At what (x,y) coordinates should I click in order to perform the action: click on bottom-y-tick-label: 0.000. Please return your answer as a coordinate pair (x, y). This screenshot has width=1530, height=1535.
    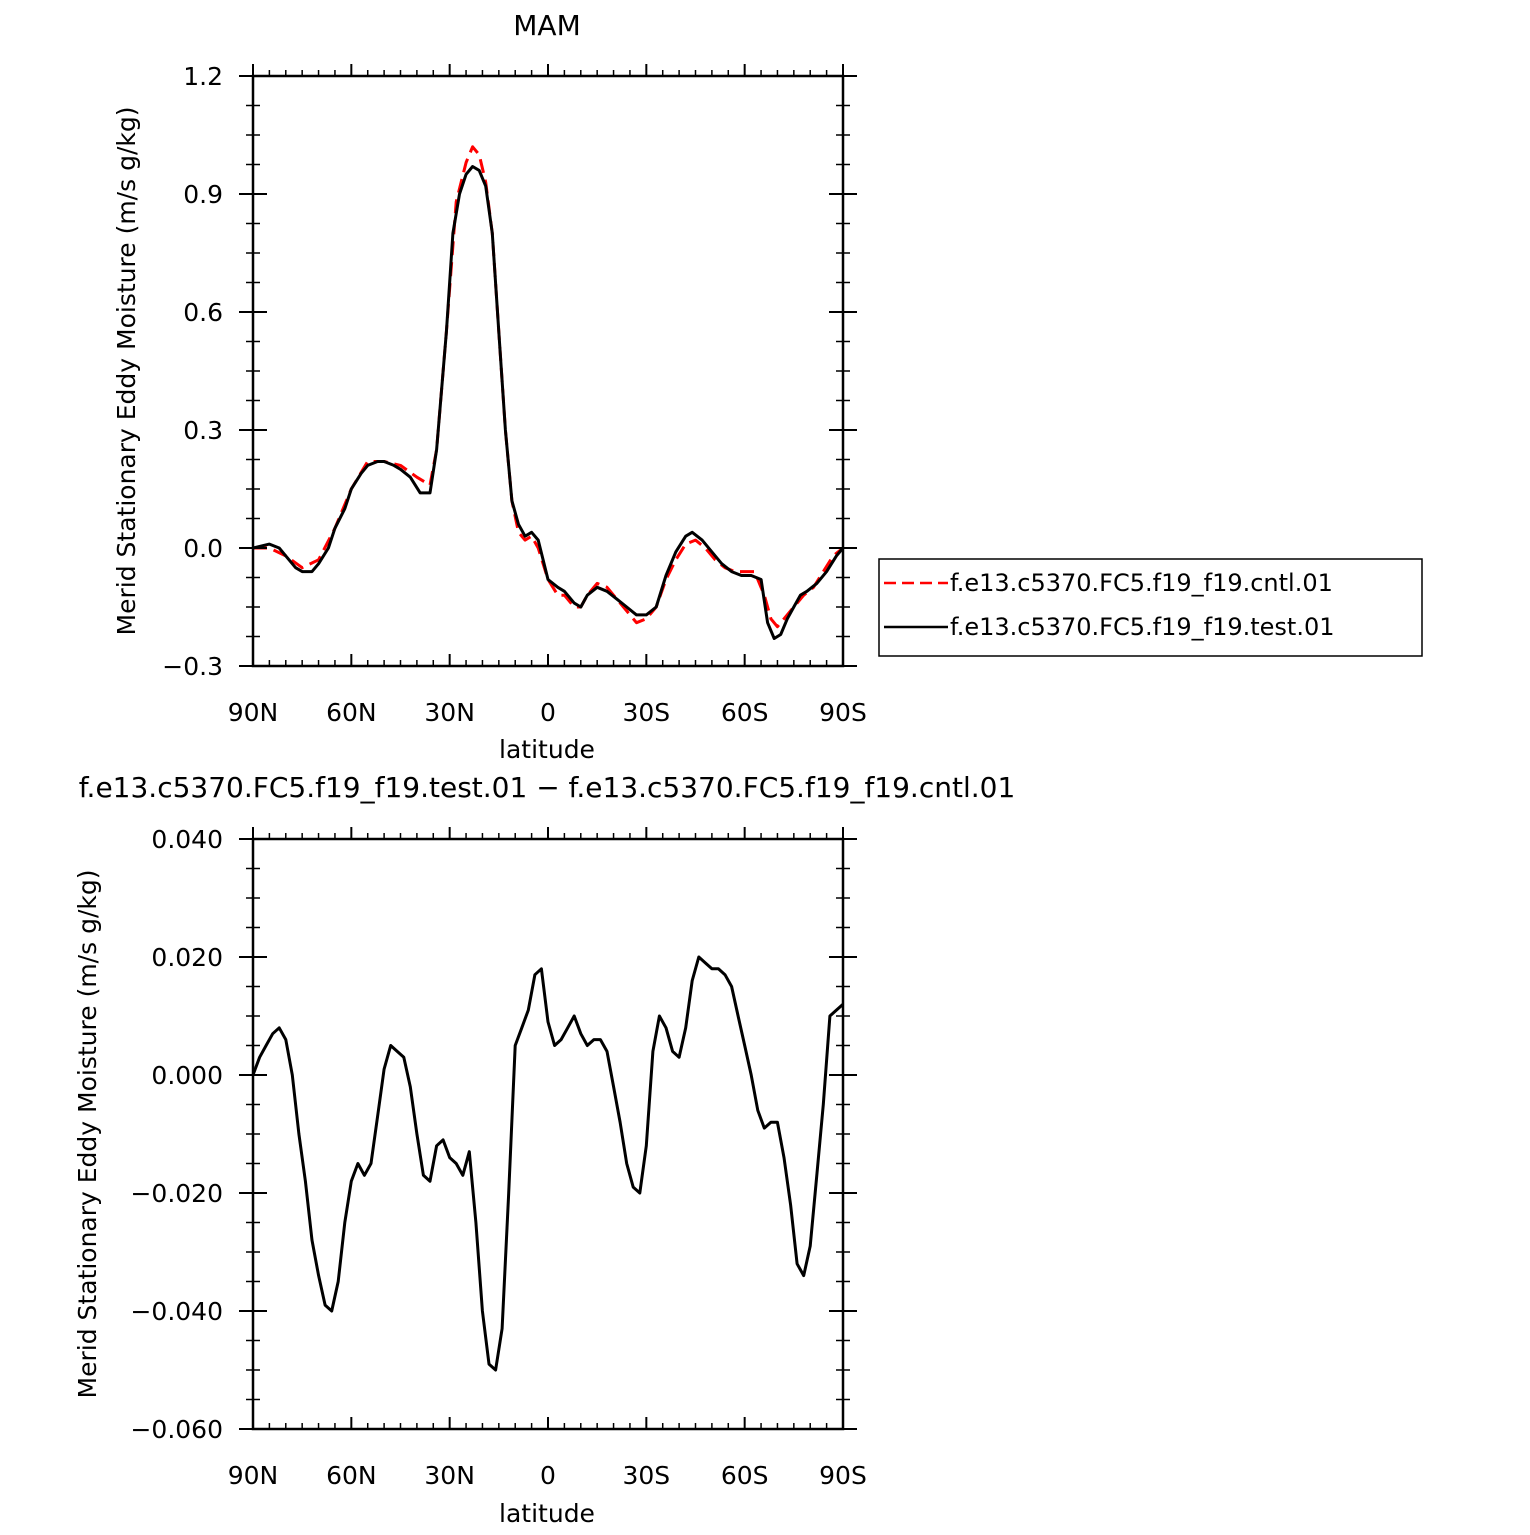
    Looking at the image, I should click on (187, 1075).